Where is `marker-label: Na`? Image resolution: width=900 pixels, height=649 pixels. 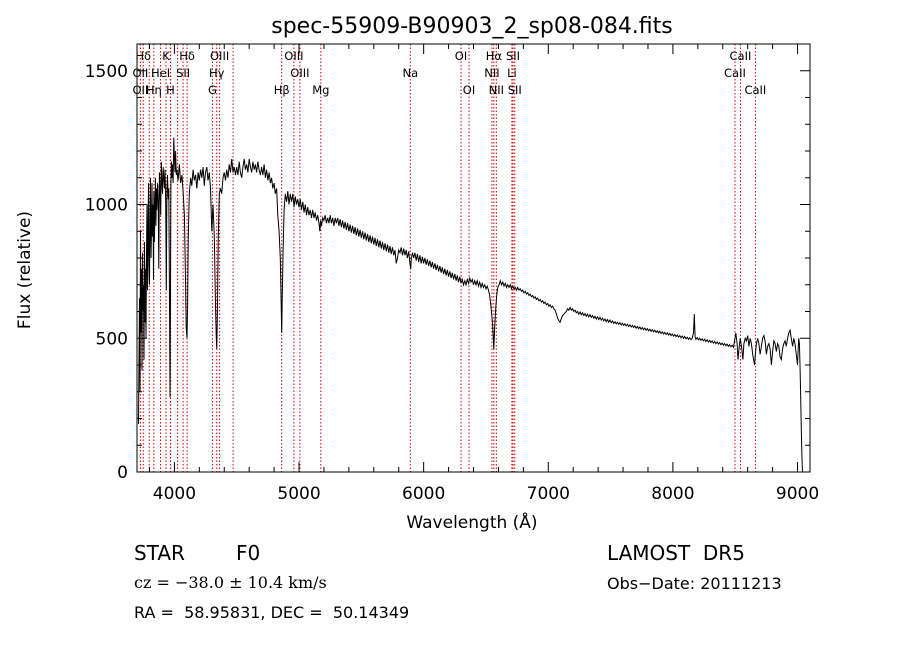 marker-label: Na is located at coordinates (410, 73).